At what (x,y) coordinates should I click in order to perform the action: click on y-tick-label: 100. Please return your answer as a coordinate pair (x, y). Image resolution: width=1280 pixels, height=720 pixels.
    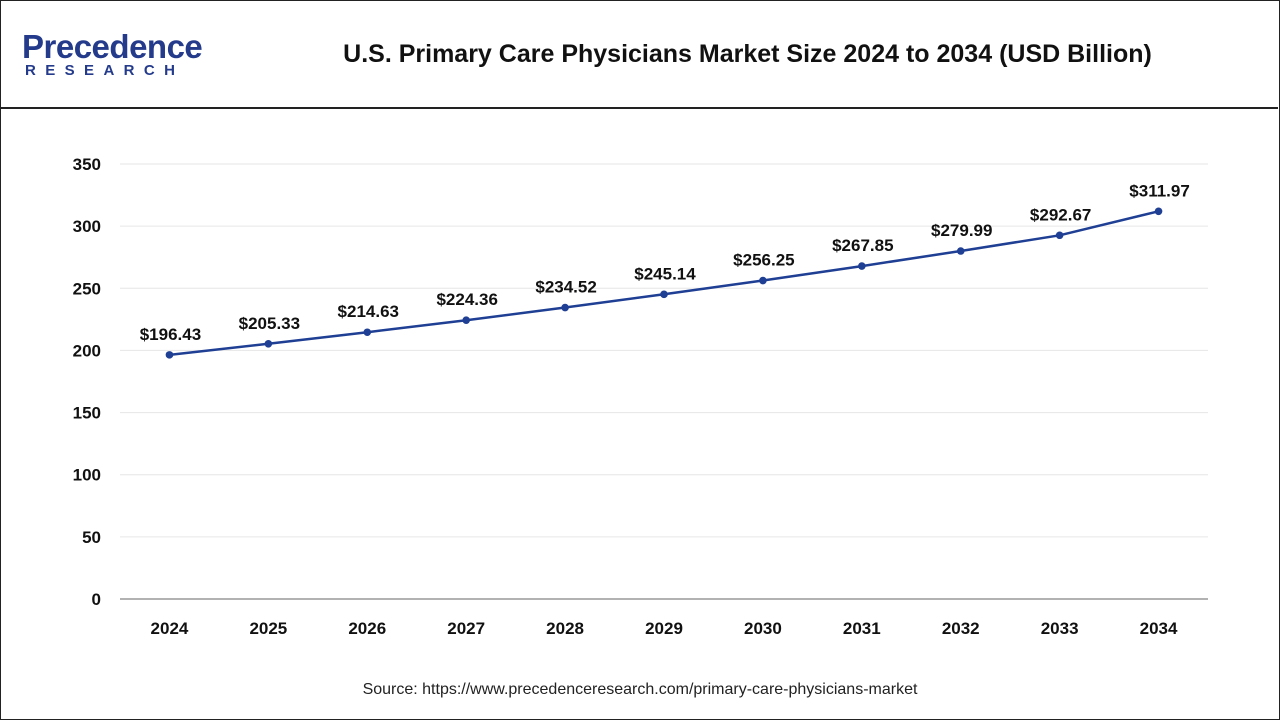
    Looking at the image, I should click on (87, 475).